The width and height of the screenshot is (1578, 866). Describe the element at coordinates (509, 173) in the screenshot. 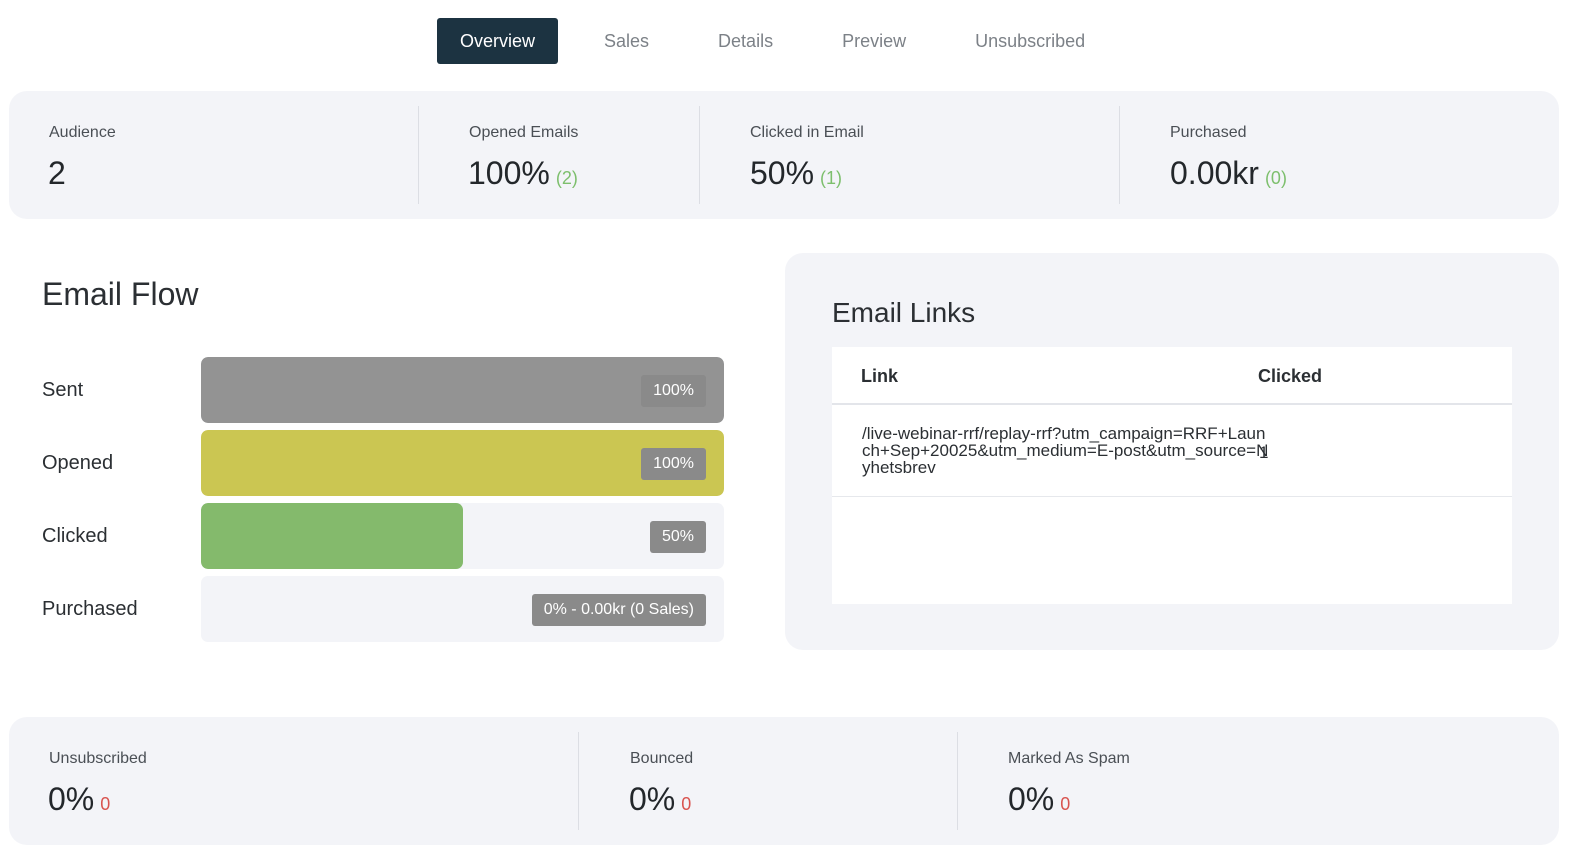

I see `stat-opened-number: 100%` at that location.